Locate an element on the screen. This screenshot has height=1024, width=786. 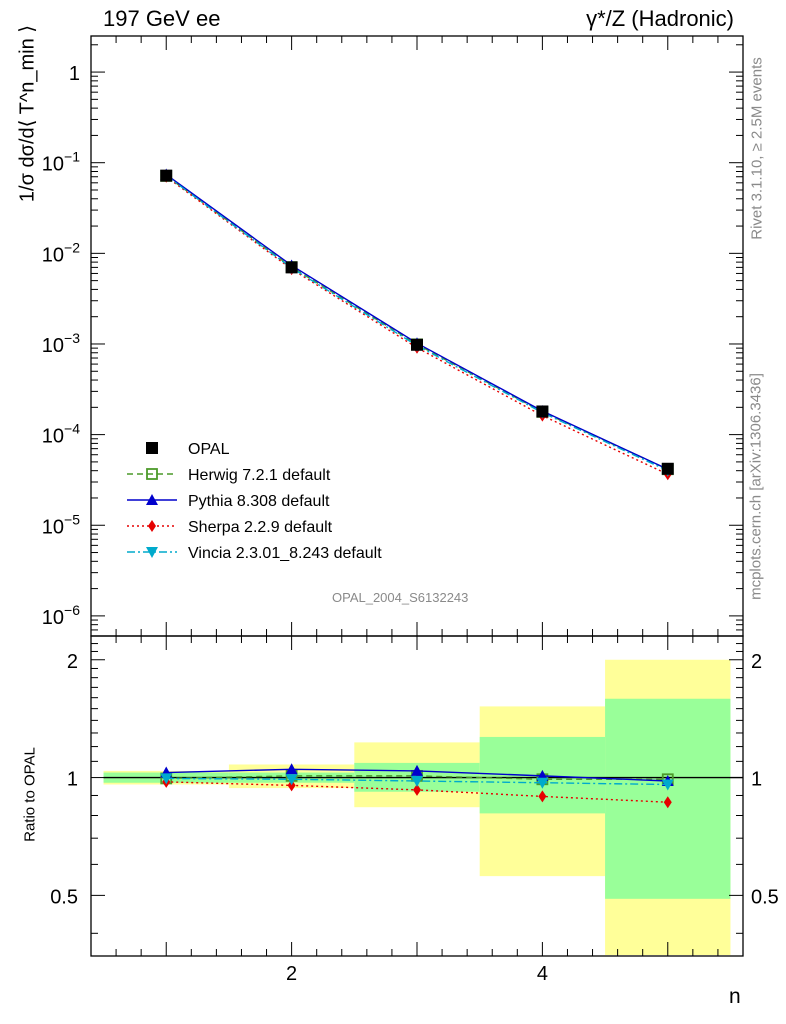
legend-label: OPAL is located at coordinates (209, 449).